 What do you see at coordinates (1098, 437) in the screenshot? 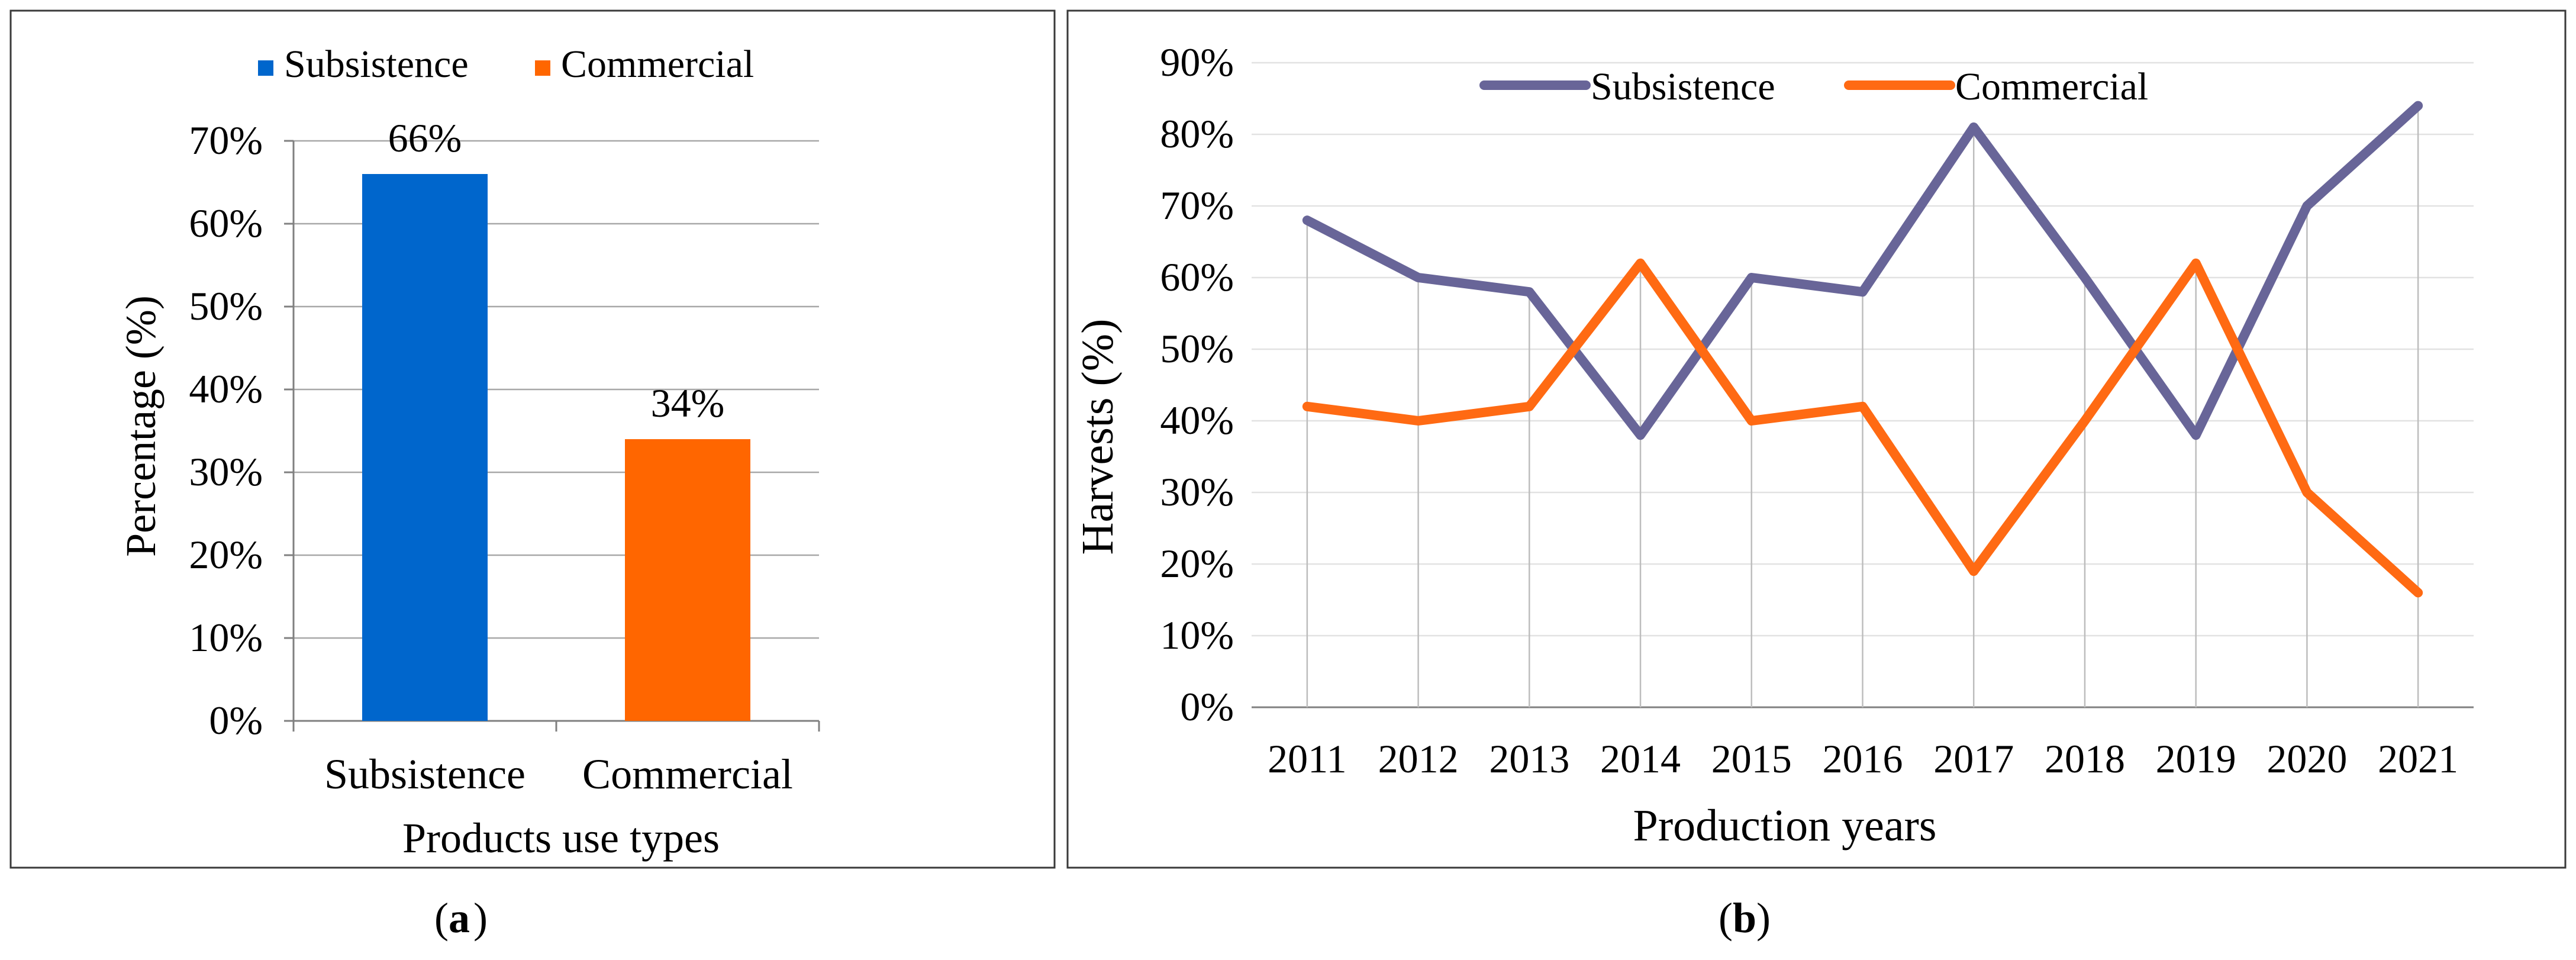
I see `panel-b-y-axis-label: Harvests (%)` at bounding box center [1098, 437].